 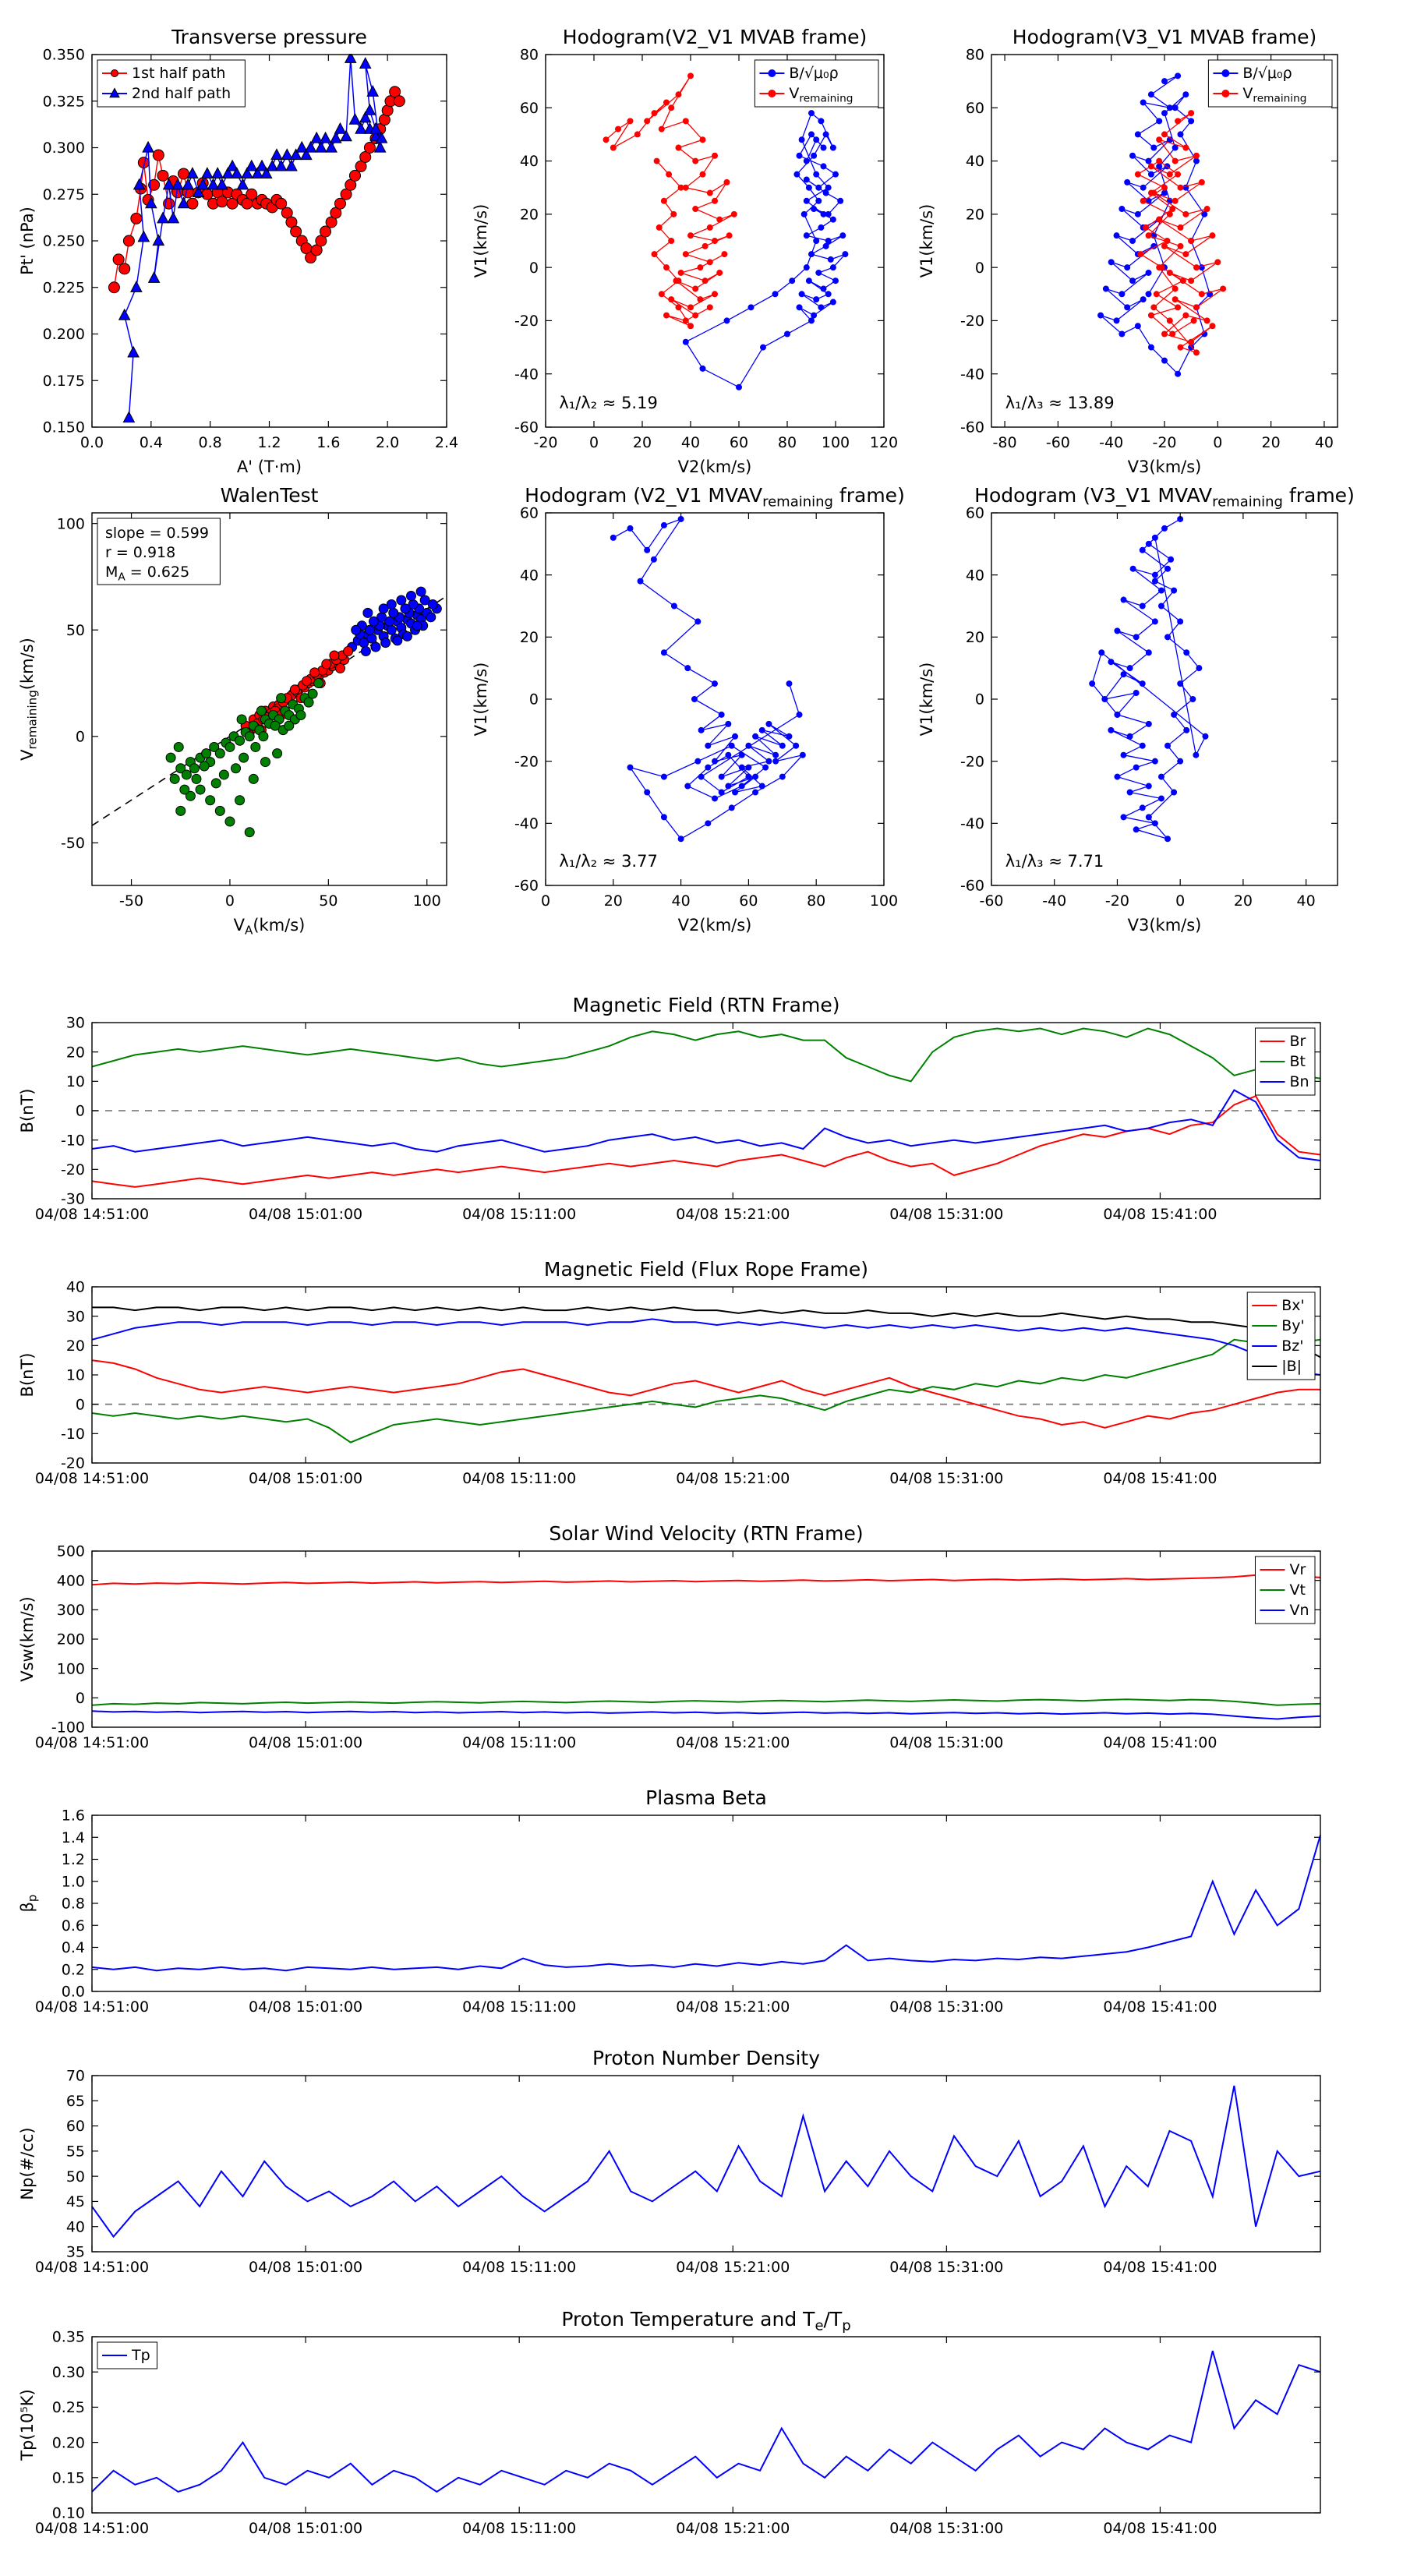 What do you see at coordinates (545, 442) in the screenshot?
I see `x-tick-label: -20` at bounding box center [545, 442].